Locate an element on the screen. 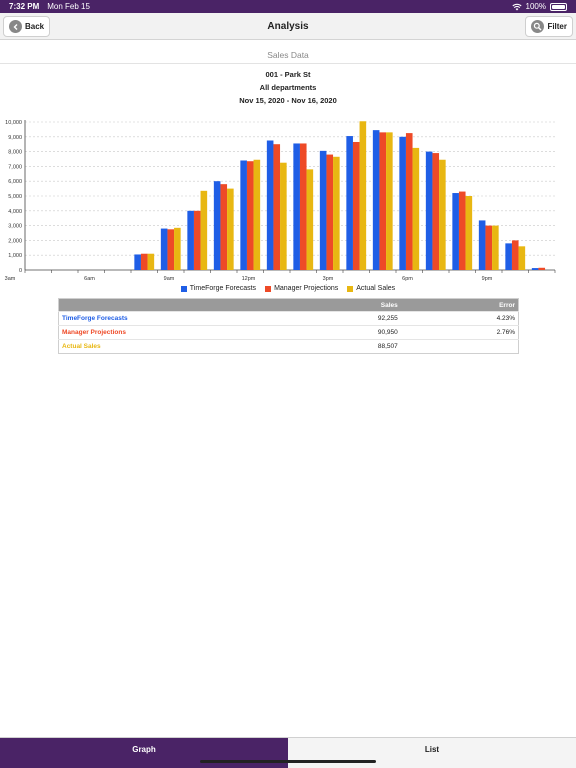  nav-bar: Back Analysis Filter is located at coordinates (288, 26).